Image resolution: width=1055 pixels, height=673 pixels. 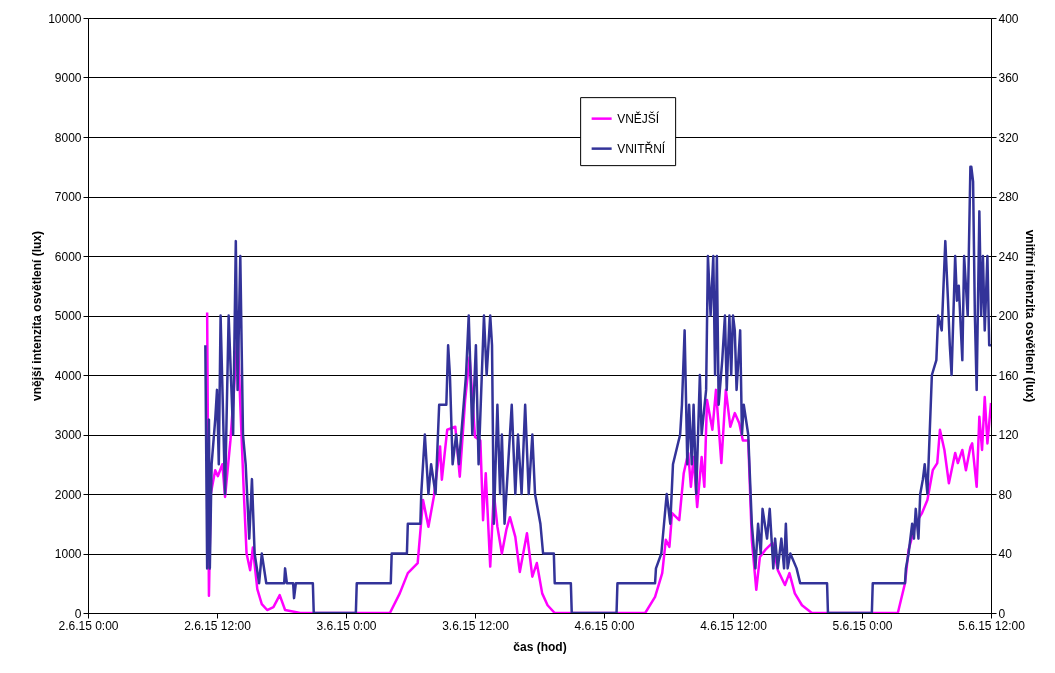 What do you see at coordinates (1008, 137) in the screenshot?
I see `y2-tick-label: 320` at bounding box center [1008, 137].